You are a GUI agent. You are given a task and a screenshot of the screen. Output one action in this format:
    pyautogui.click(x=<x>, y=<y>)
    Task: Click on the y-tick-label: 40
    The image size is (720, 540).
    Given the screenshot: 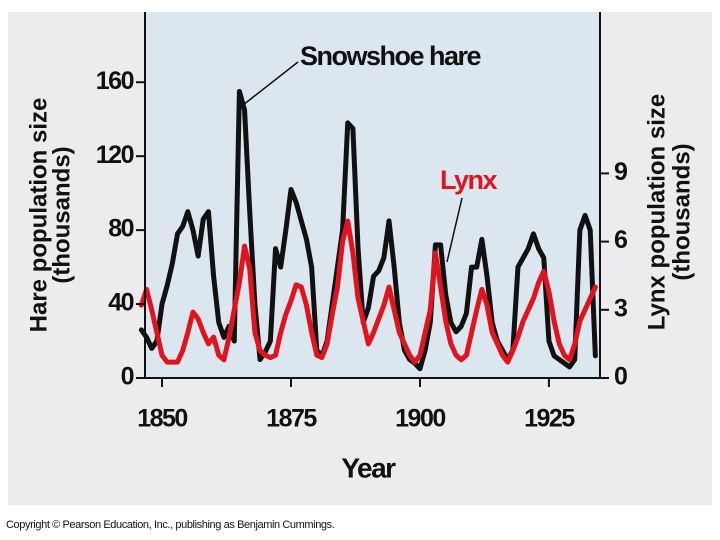 What is the action you would take?
    pyautogui.click(x=120, y=303)
    